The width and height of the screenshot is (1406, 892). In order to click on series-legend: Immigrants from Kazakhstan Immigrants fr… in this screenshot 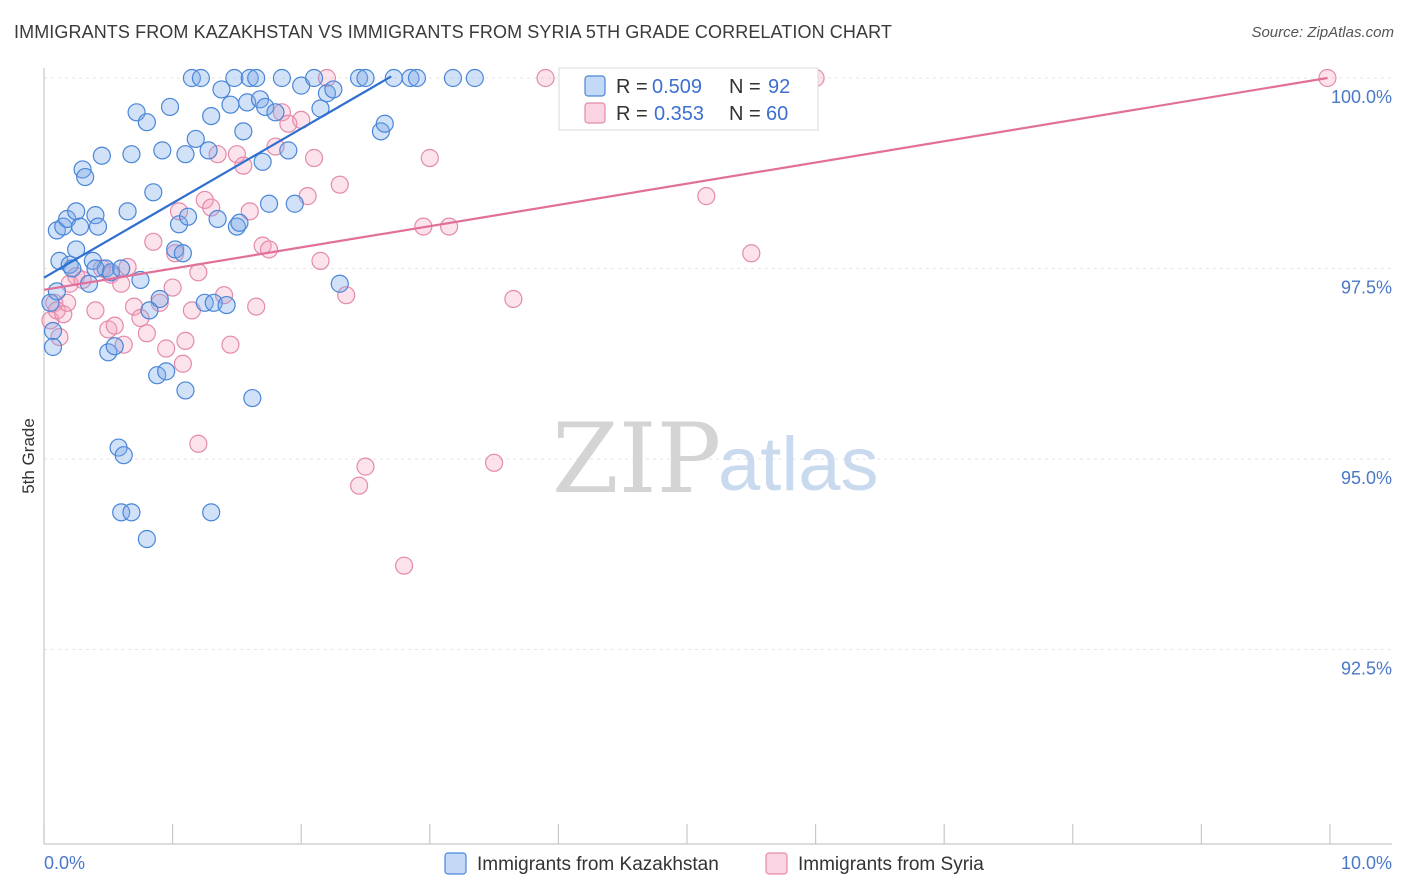, I will do `click(714, 863)`.